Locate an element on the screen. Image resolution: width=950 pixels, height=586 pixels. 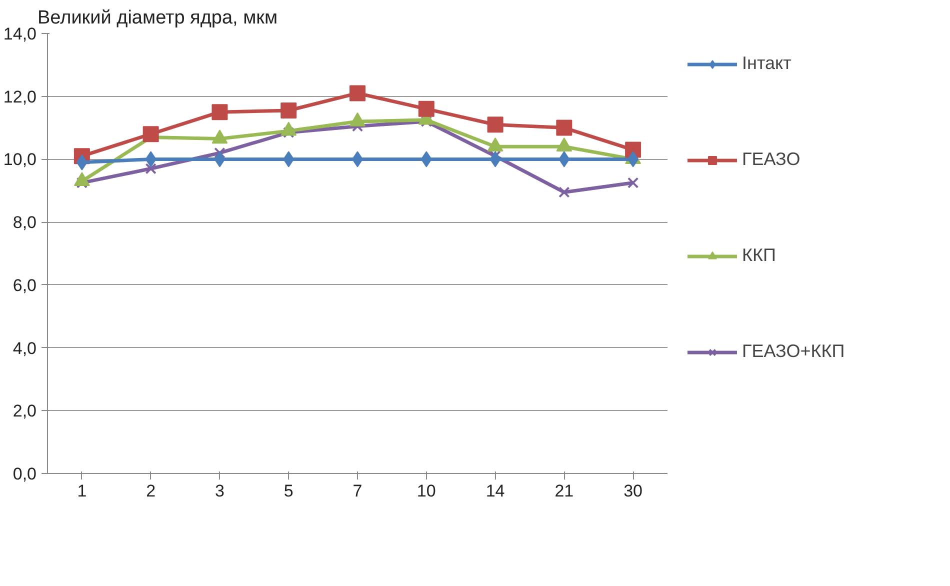
y-tick-label: 0,0 is located at coordinates (24, 474).